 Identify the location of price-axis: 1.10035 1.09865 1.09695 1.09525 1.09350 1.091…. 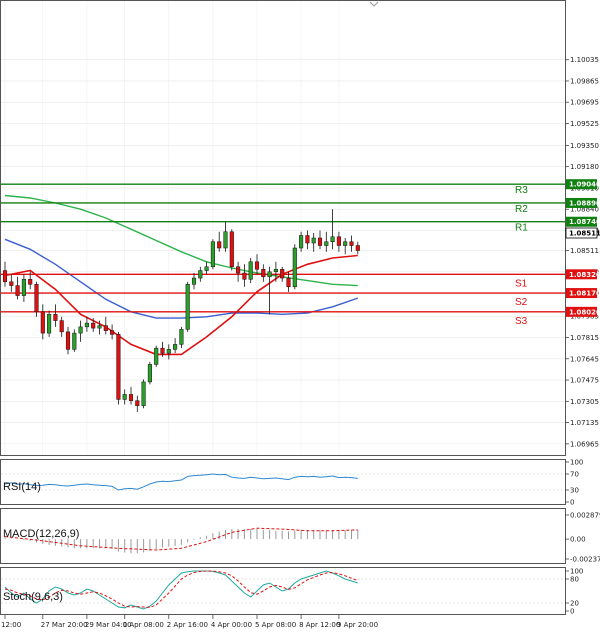
(582, 252).